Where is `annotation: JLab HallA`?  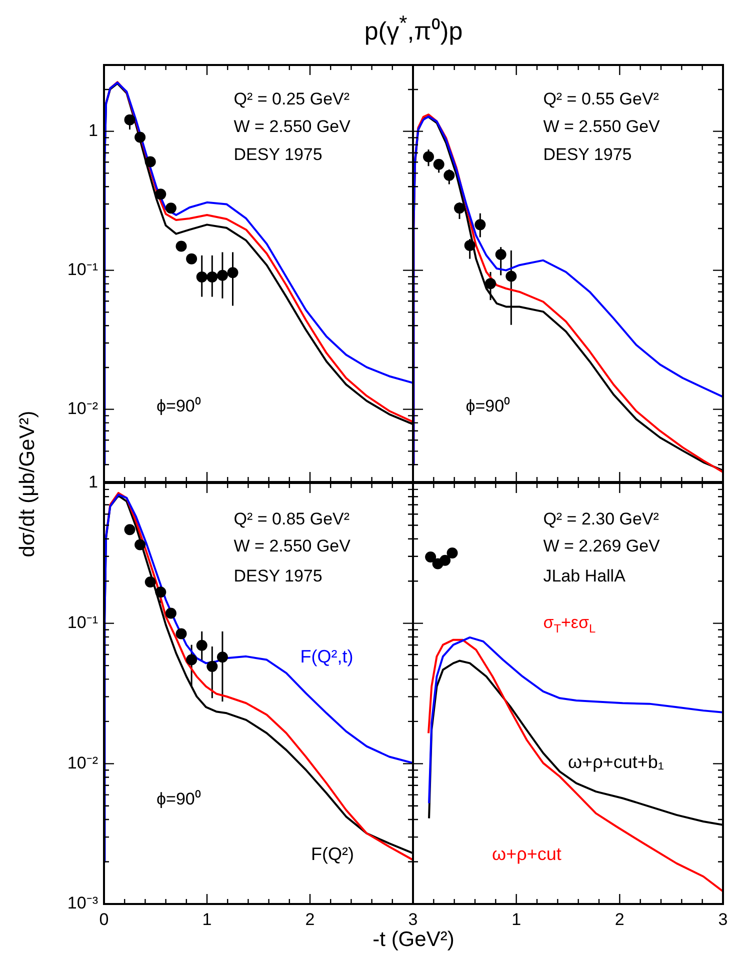 annotation: JLab HallA is located at coordinates (584, 576).